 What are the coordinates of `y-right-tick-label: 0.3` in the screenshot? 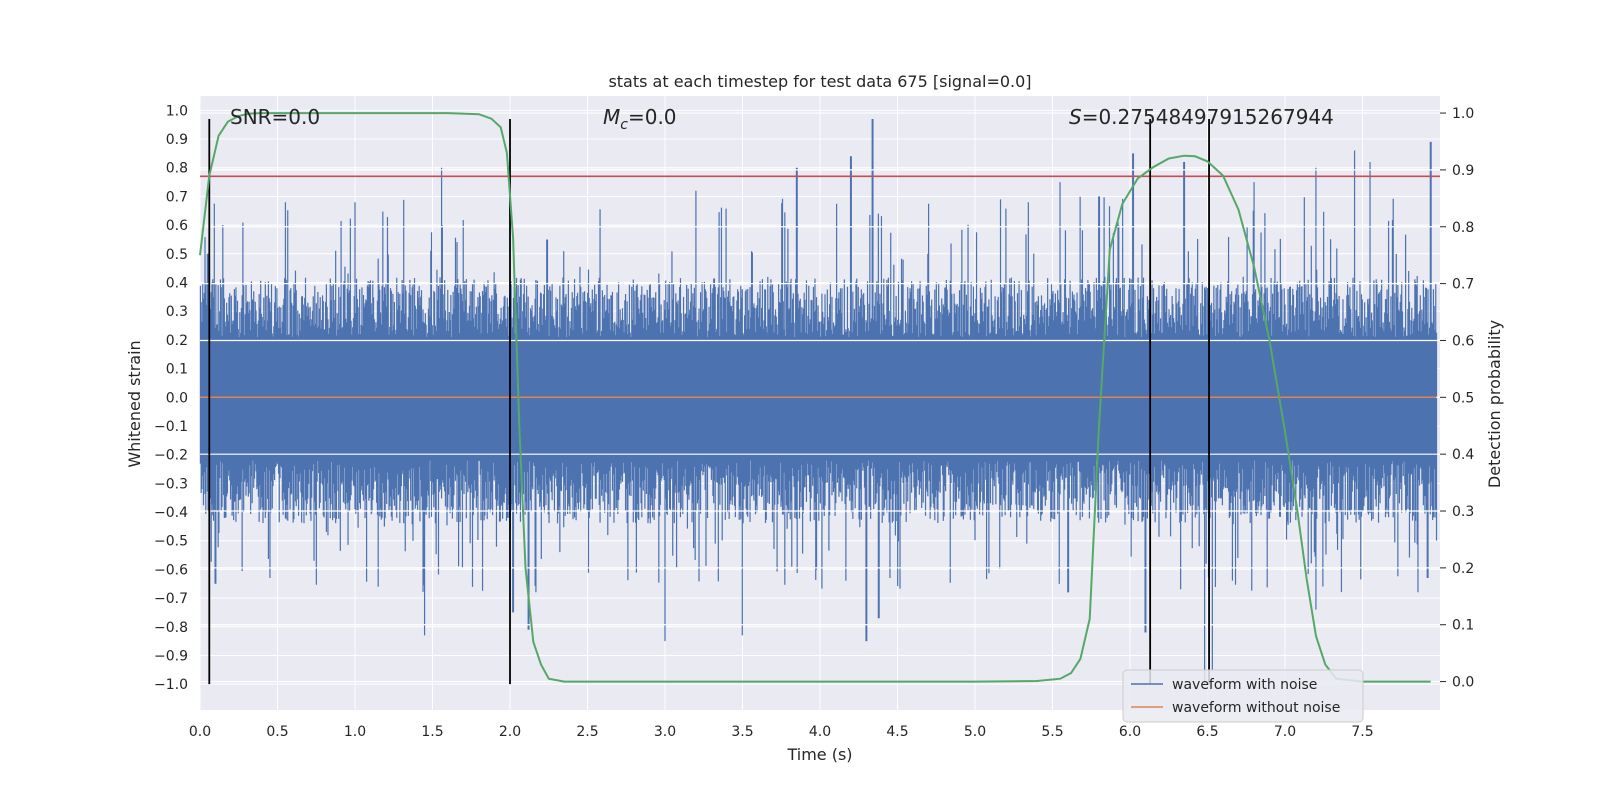 It's located at (1463, 512).